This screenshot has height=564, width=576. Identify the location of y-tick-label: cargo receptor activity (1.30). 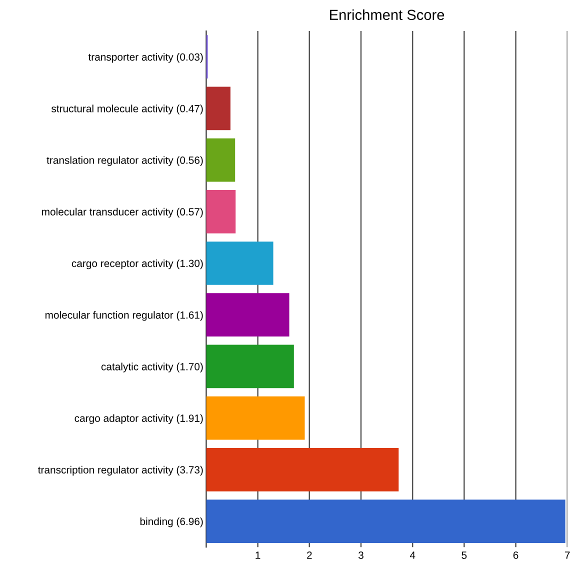
(137, 264).